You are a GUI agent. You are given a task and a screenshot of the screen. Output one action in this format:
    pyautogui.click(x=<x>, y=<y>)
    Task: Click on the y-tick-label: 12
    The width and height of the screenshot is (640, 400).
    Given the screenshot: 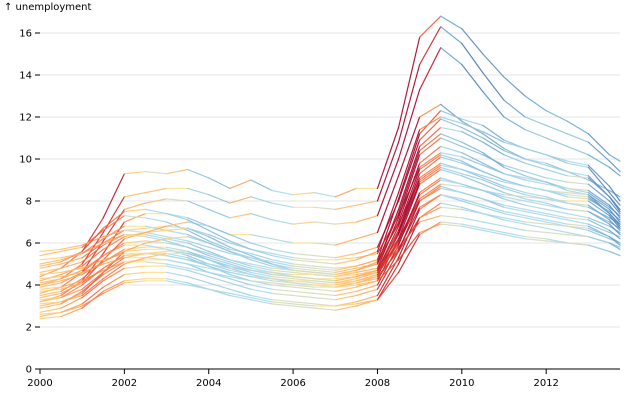 What is the action you would take?
    pyautogui.click(x=25, y=118)
    